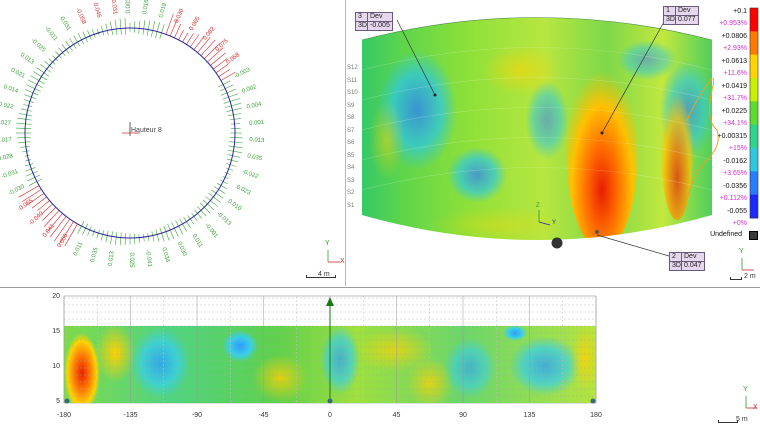 This screenshot has width=760, height=428. Describe the element at coordinates (95, 254) in the screenshot. I see `deviation-label: 0.035` at that location.